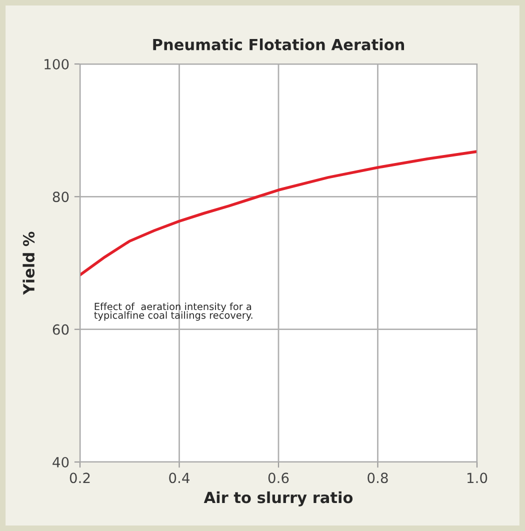  I want to click on y-axis-title: Yield %, so click(28, 263).